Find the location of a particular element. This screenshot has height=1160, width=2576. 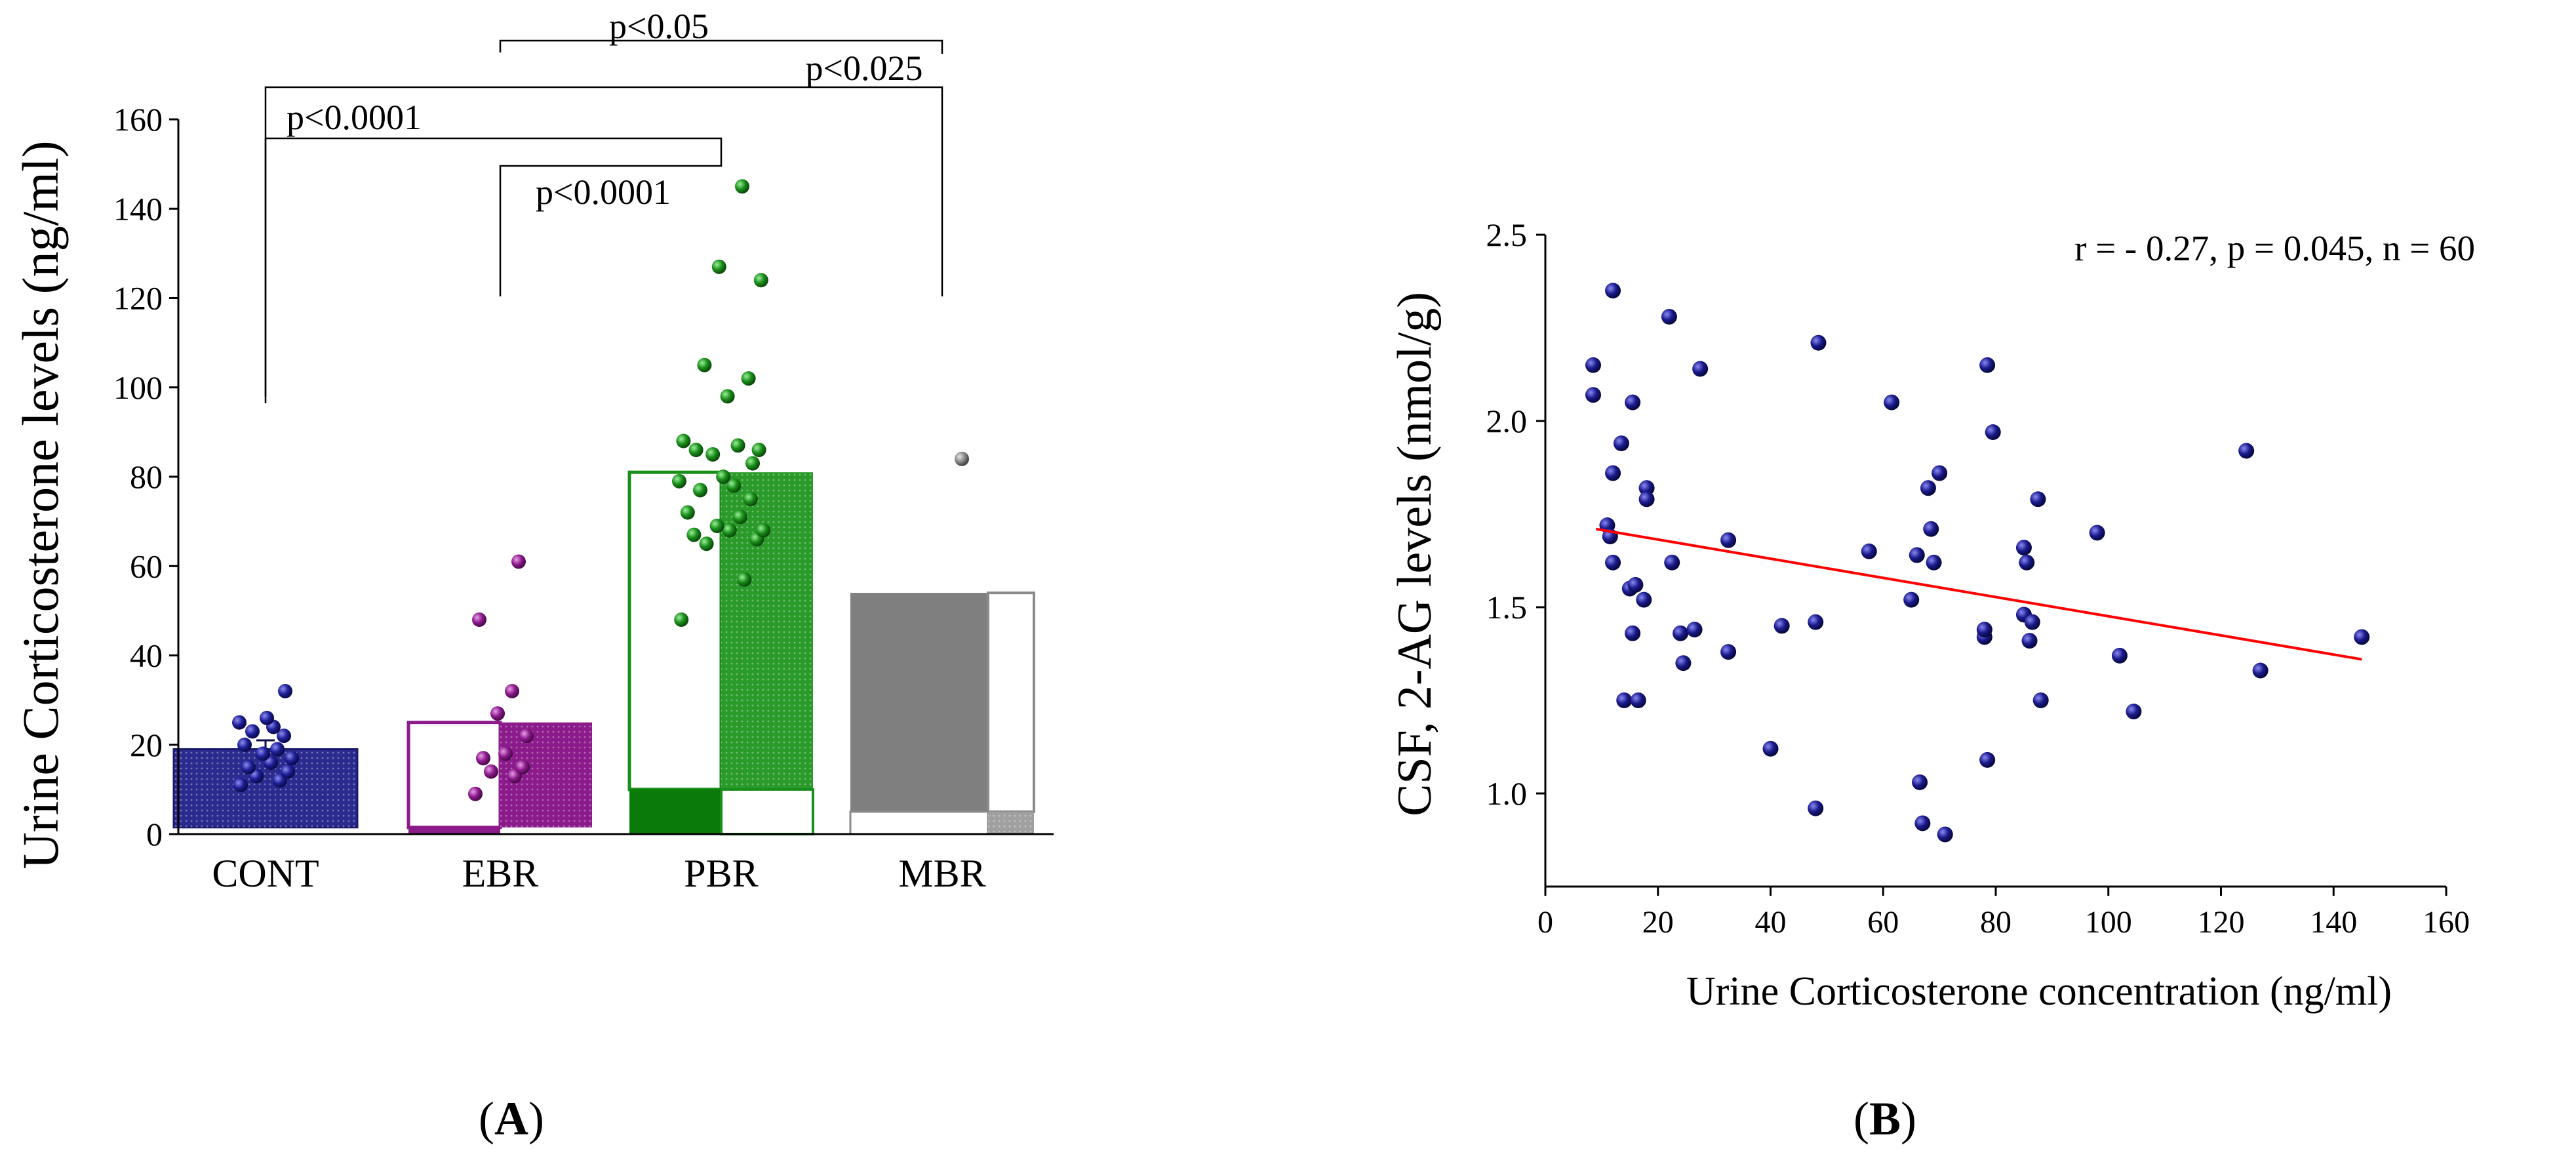

panel-a-open: ( is located at coordinates (486, 1118).